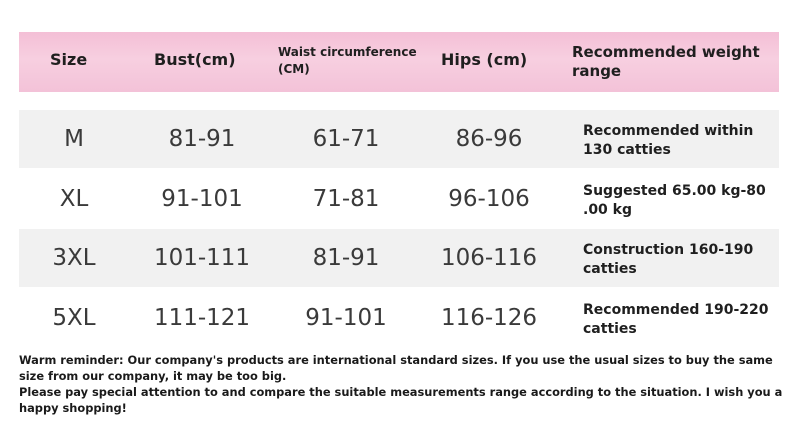 The height and width of the screenshot is (435, 798). Describe the element at coordinates (346, 199) in the screenshot. I see `cell-waist: 71-81` at that location.